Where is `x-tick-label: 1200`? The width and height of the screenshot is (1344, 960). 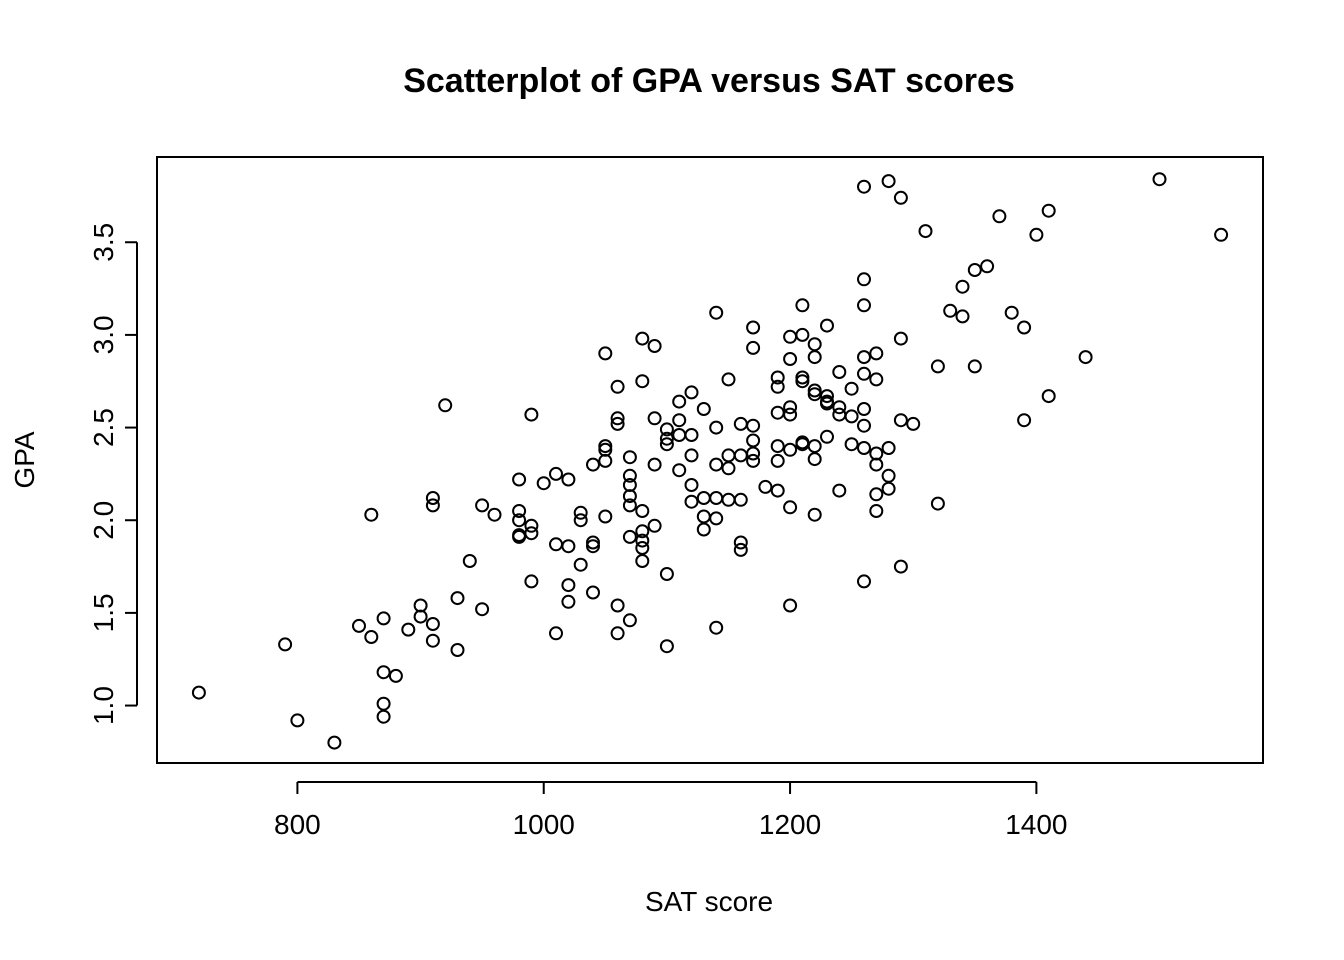
x-tick-label: 1200 is located at coordinates (790, 824).